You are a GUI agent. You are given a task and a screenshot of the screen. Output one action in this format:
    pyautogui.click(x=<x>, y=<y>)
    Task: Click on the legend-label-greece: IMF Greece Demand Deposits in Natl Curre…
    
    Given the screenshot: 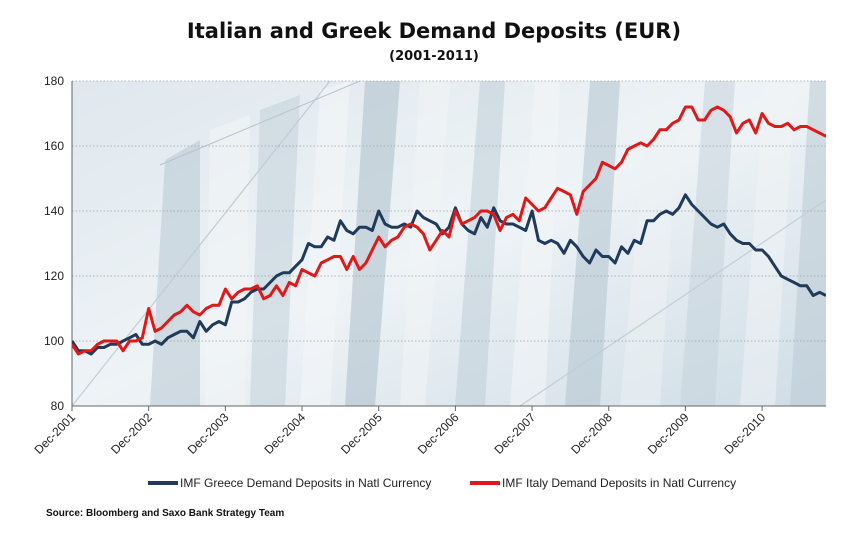 What is the action you would take?
    pyautogui.click(x=305, y=483)
    